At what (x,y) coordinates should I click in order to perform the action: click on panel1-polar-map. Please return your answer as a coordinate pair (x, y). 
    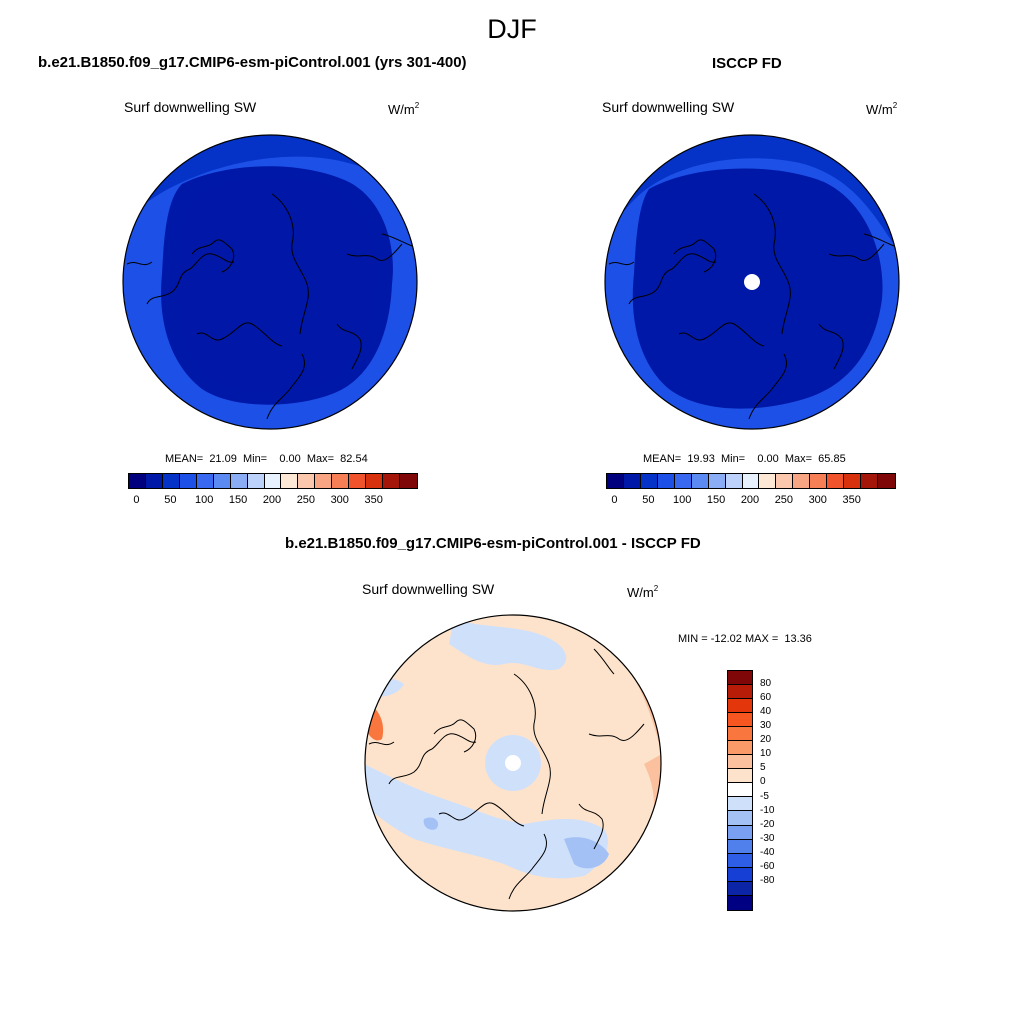
    Looking at the image, I should click on (270, 282).